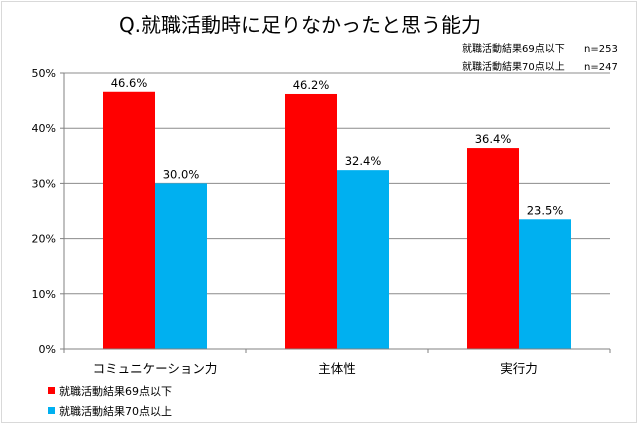 The height and width of the screenshot is (426, 640). What do you see at coordinates (44, 294) in the screenshot?
I see `y-tick-label: 10%` at bounding box center [44, 294].